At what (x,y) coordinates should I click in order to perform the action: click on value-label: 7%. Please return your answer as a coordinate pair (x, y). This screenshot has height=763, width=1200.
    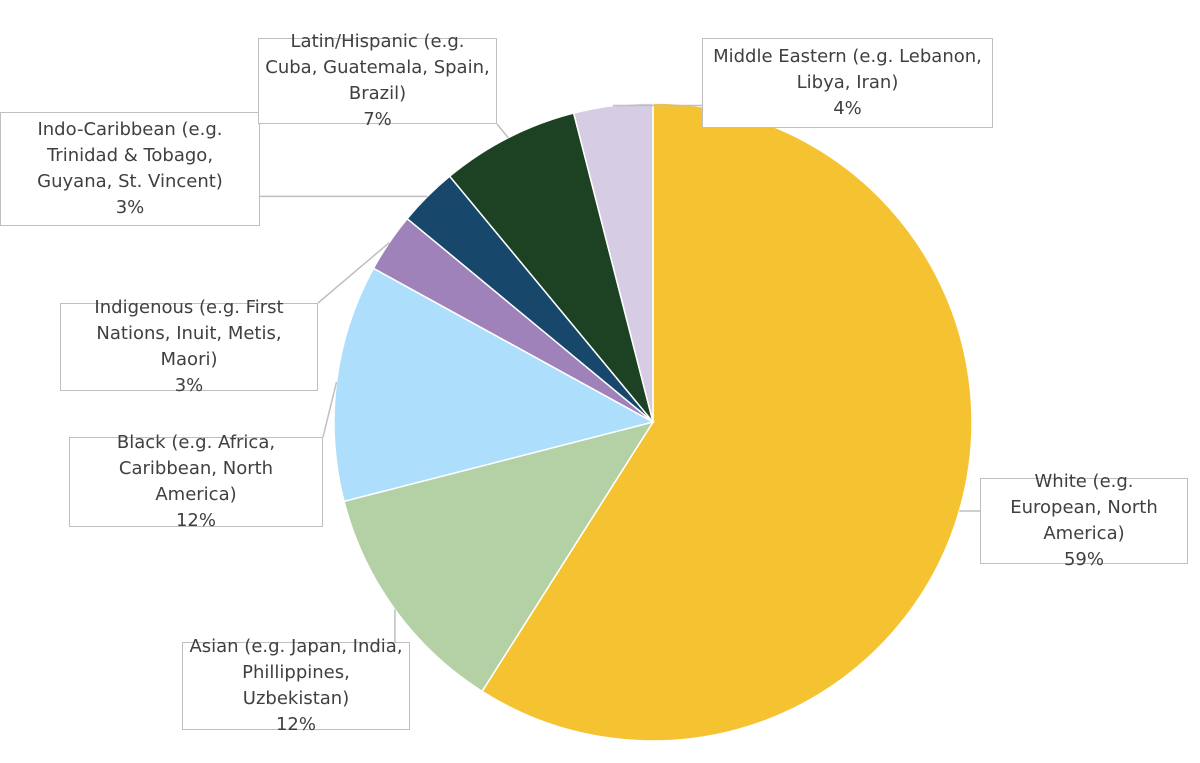
    Looking at the image, I should click on (377, 119).